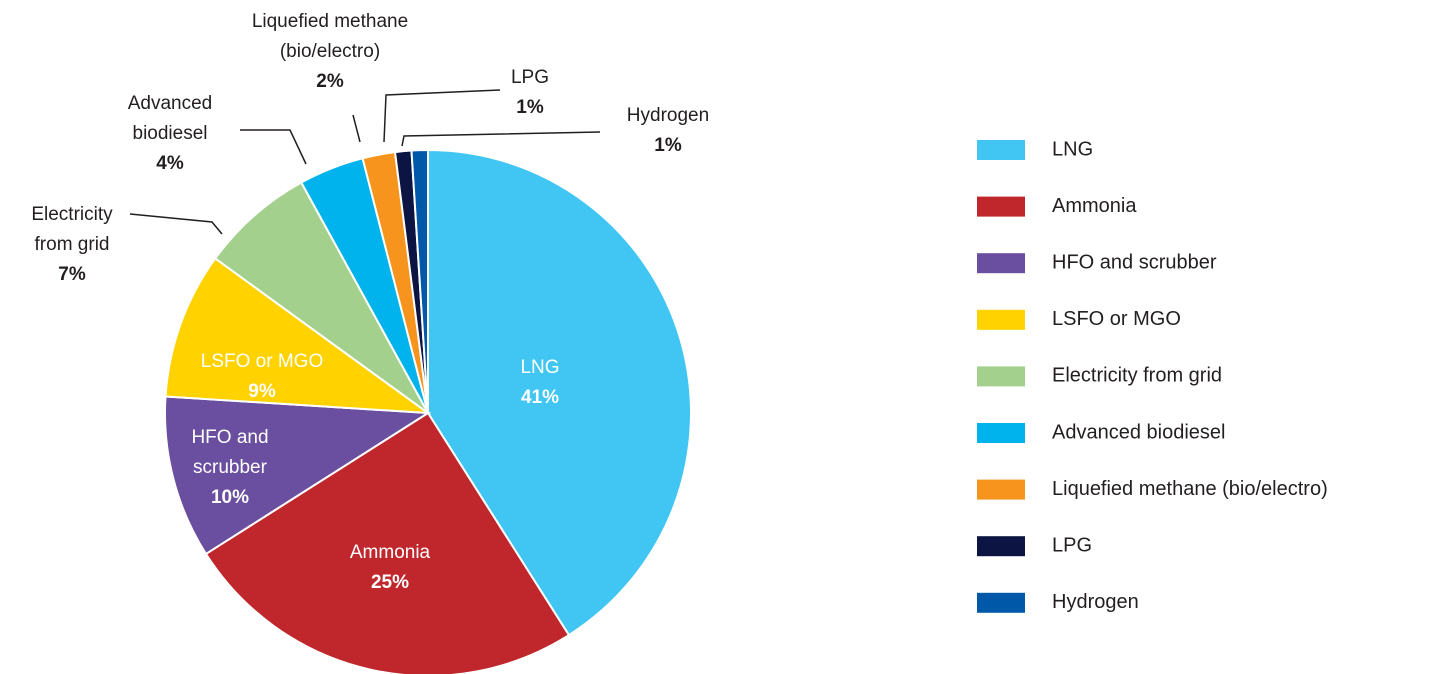 The height and width of the screenshot is (674, 1453). I want to click on slice-label: LPG, so click(530, 77).